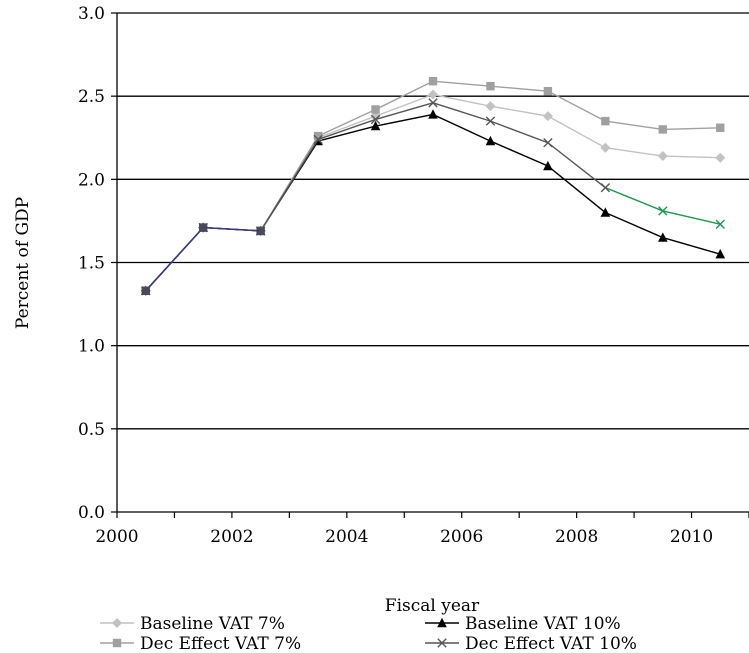 The width and height of the screenshot is (749, 653). What do you see at coordinates (220, 643) in the screenshot?
I see `legend-label: Dec Effect VAT 7%` at bounding box center [220, 643].